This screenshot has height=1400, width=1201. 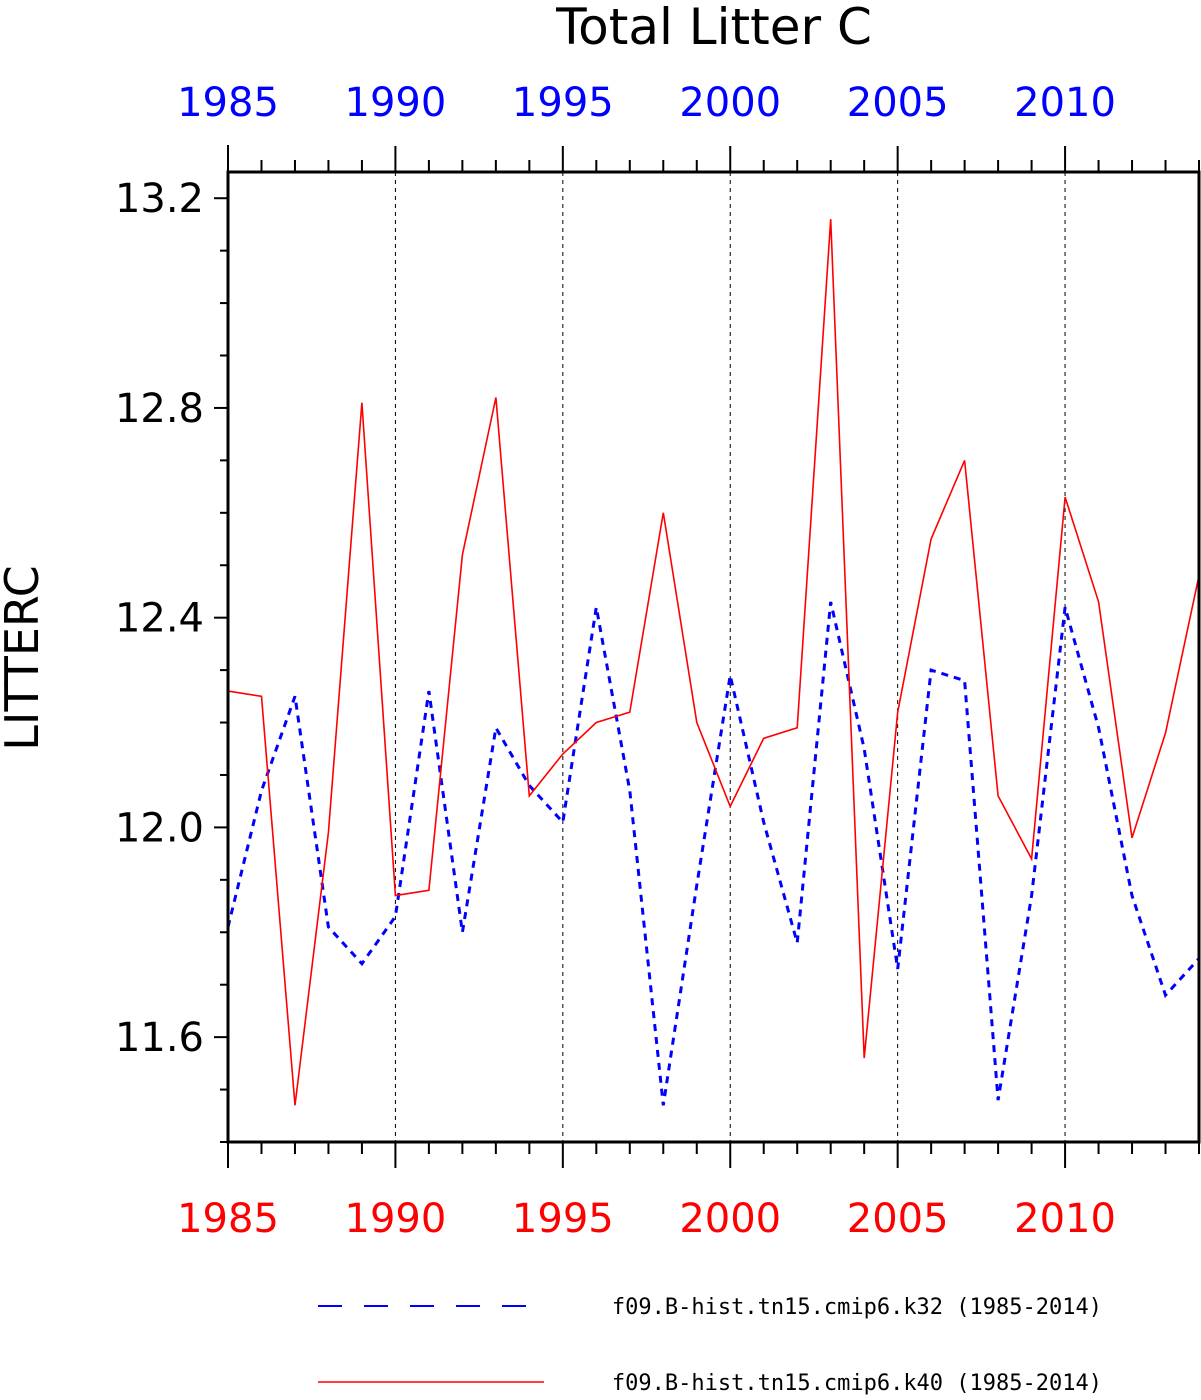 I want to click on bottom-x-tick-label-1985: 1985, so click(x=228, y=1219).